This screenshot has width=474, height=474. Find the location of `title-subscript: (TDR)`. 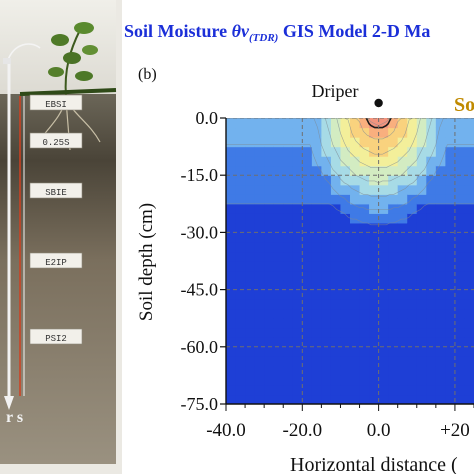

title-subscript: (TDR) is located at coordinates (263, 38).